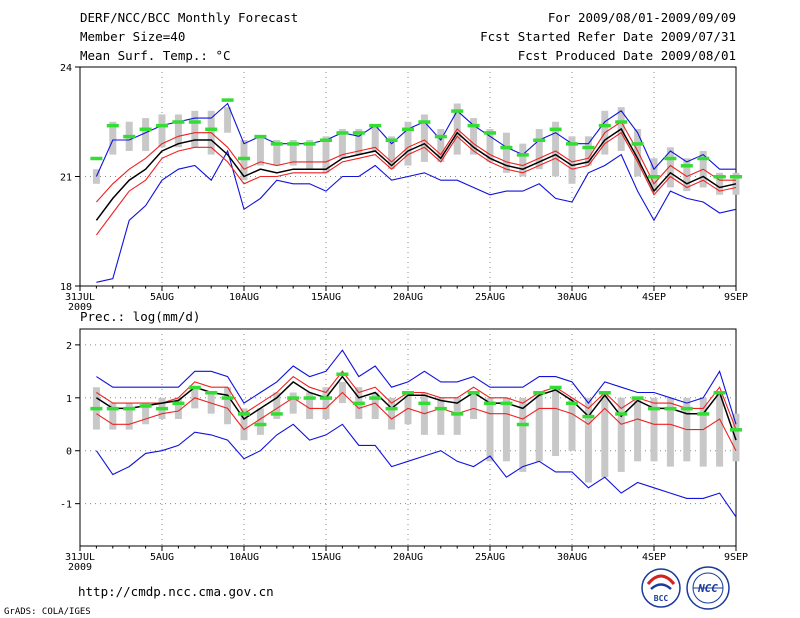 This screenshot has width=800, height=618. I want to click on precip-x-tick-label: 20AUG, so click(408, 557).